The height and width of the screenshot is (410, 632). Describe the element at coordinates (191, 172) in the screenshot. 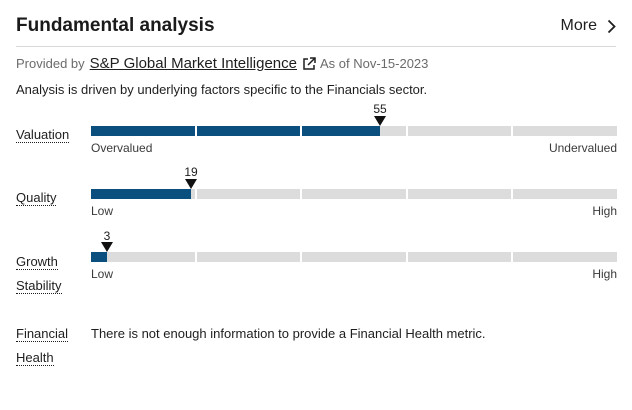

I see `quality-score: 19` at that location.